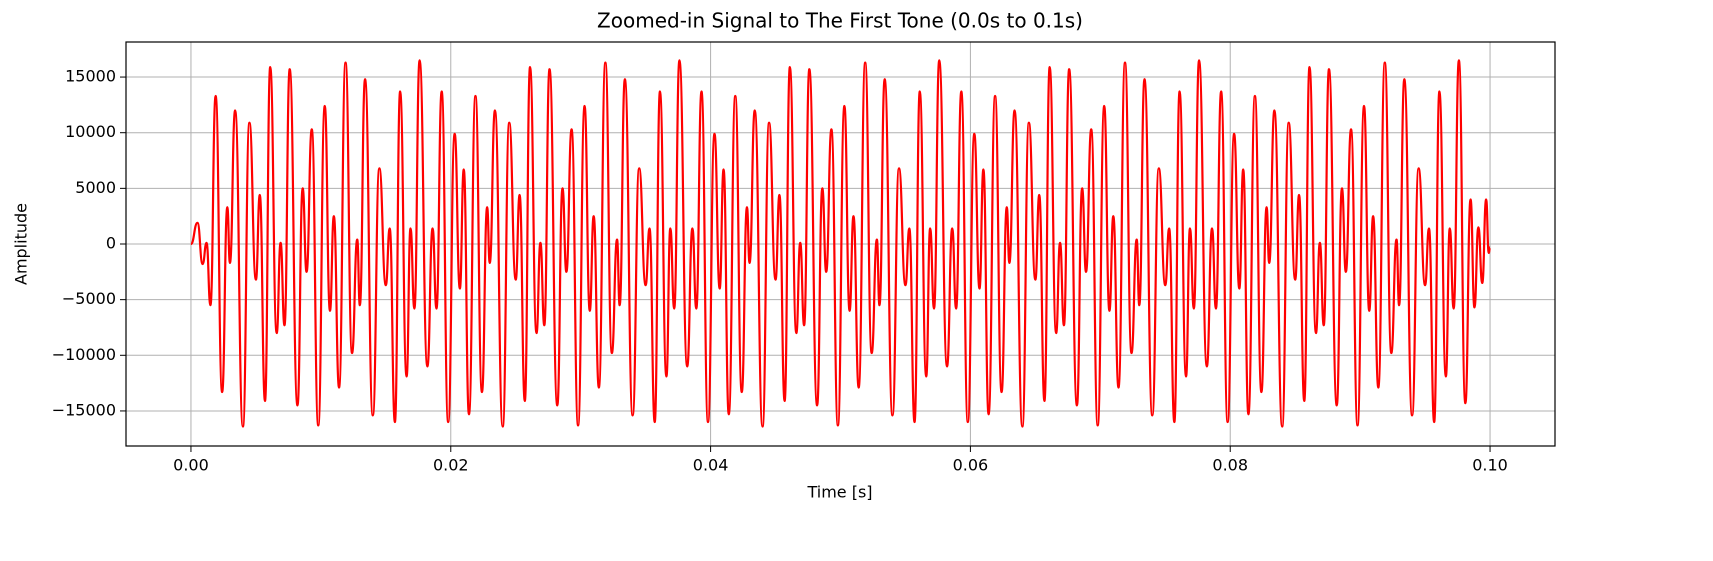  I want to click on x-tick-label: 0.06, so click(971, 465).